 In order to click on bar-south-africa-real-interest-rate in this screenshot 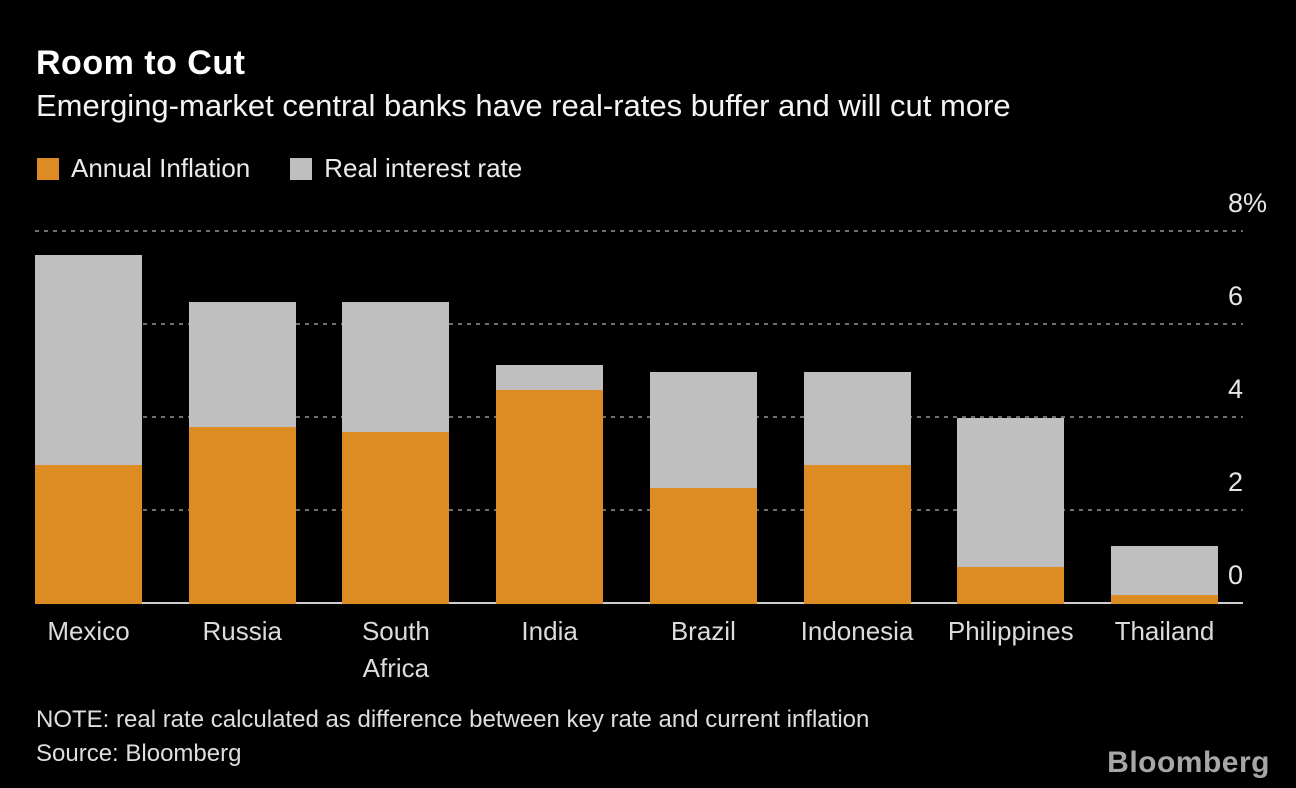, I will do `click(396, 366)`.